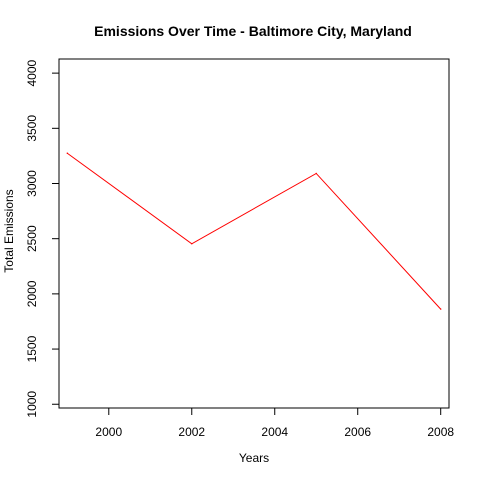 This screenshot has height=480, width=480. I want to click on x-tick-label: 2000, so click(108, 432).